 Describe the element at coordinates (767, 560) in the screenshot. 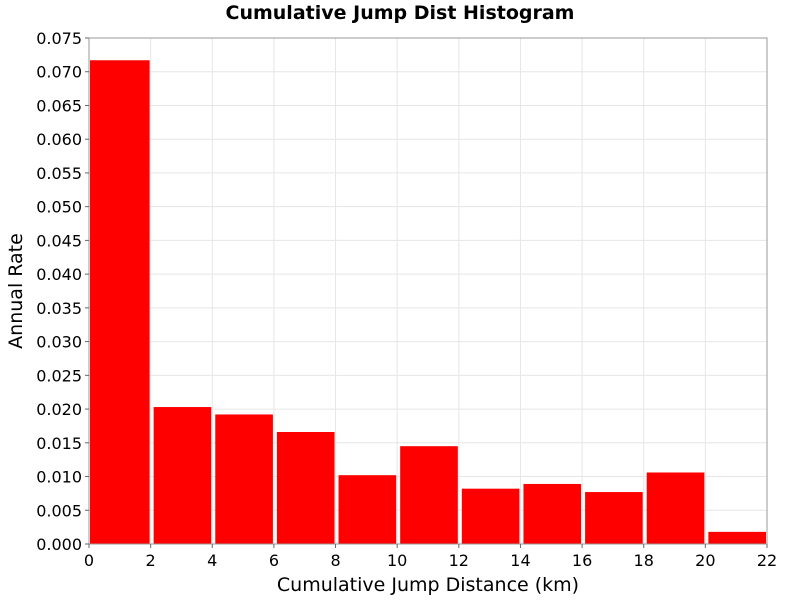

I see `x-tick-label: 22` at that location.